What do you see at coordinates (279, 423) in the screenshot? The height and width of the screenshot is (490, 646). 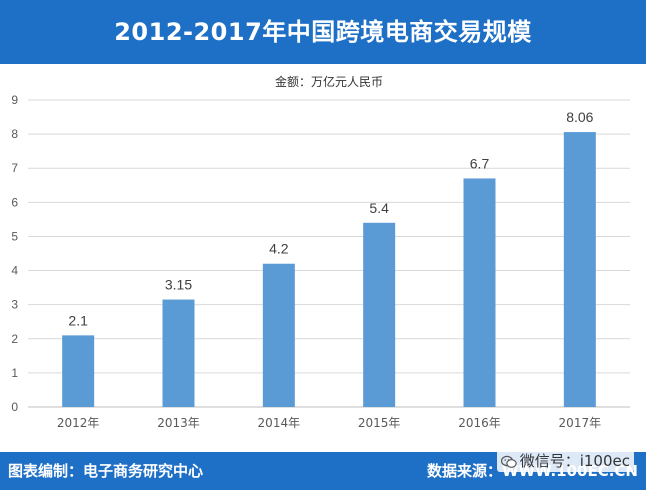 I see `x-tick-label: 2014年` at bounding box center [279, 423].